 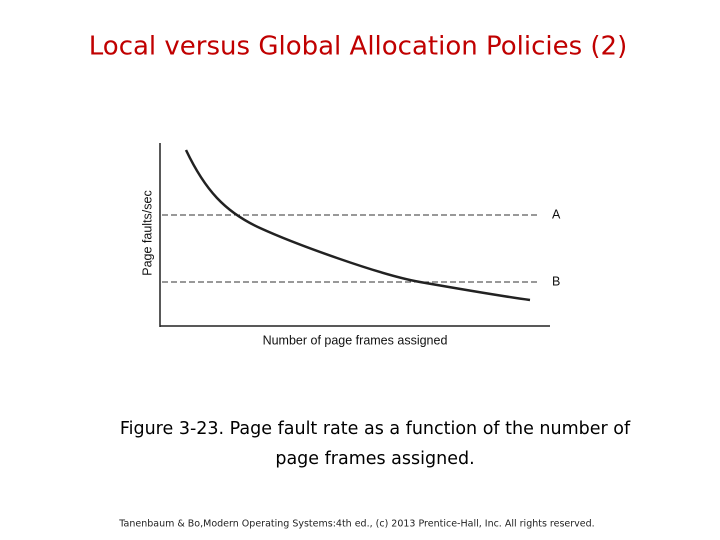 What do you see at coordinates (357, 225) in the screenshot?
I see `fault-curve` at bounding box center [357, 225].